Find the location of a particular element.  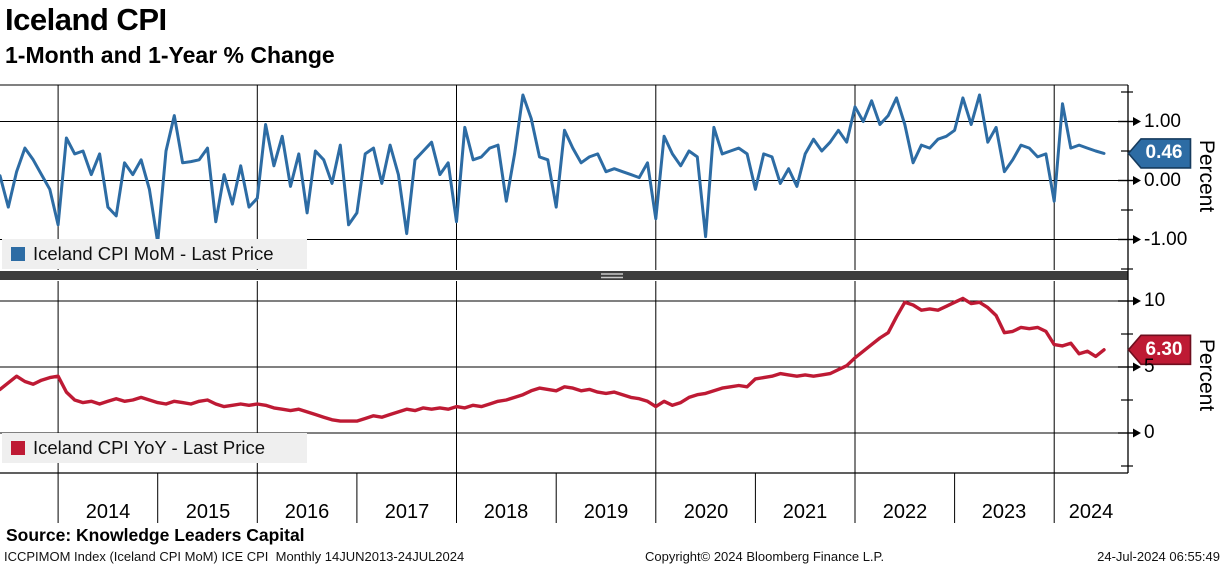

x-axis-year-label: 2021 is located at coordinates (805, 512).